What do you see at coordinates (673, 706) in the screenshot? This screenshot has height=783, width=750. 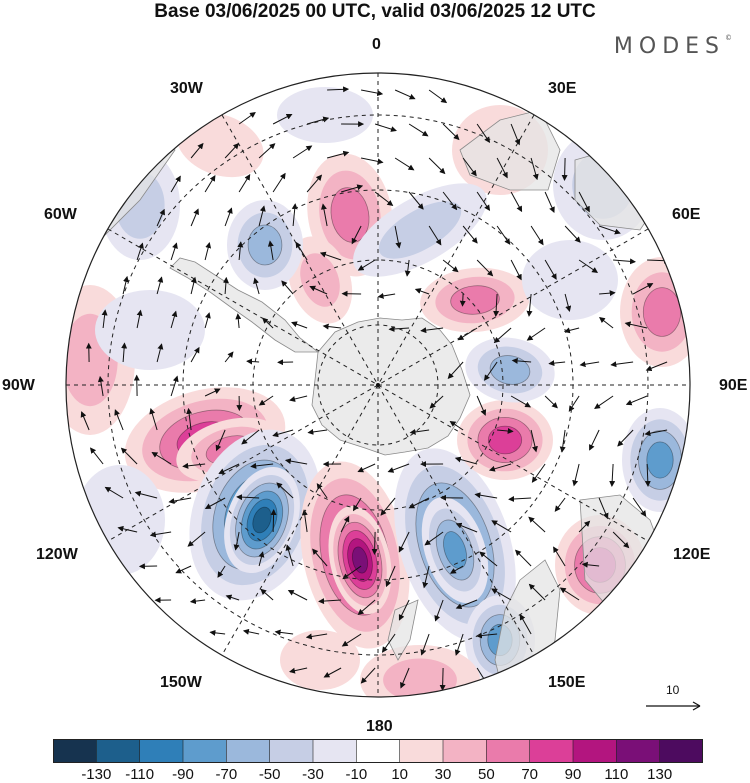 I see `reference-vector-arrow` at bounding box center [673, 706].